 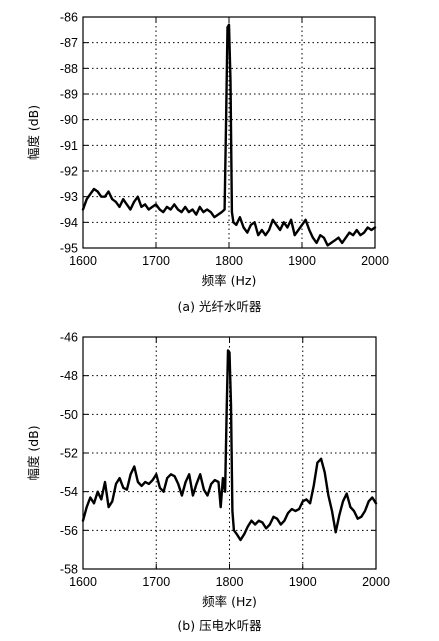 What do you see at coordinates (69, 95) in the screenshot?
I see `y-tick-label: -89` at bounding box center [69, 95].